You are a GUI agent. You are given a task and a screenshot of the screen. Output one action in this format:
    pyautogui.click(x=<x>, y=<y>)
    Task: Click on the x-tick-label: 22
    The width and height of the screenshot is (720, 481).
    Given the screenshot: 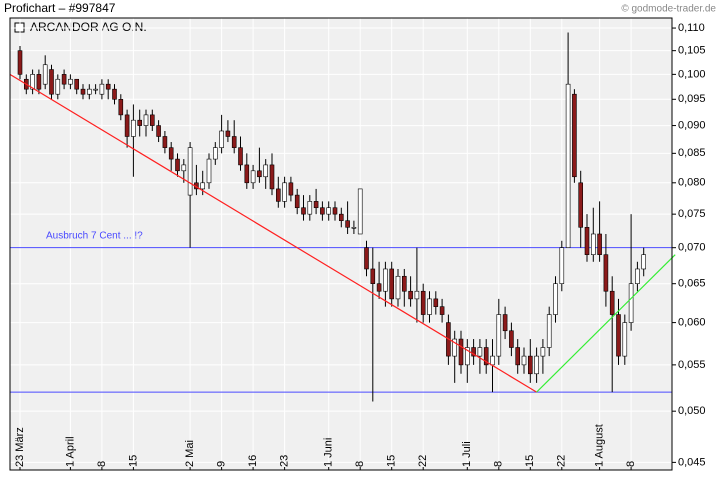 What is the action you would take?
    pyautogui.click(x=562, y=461)
    